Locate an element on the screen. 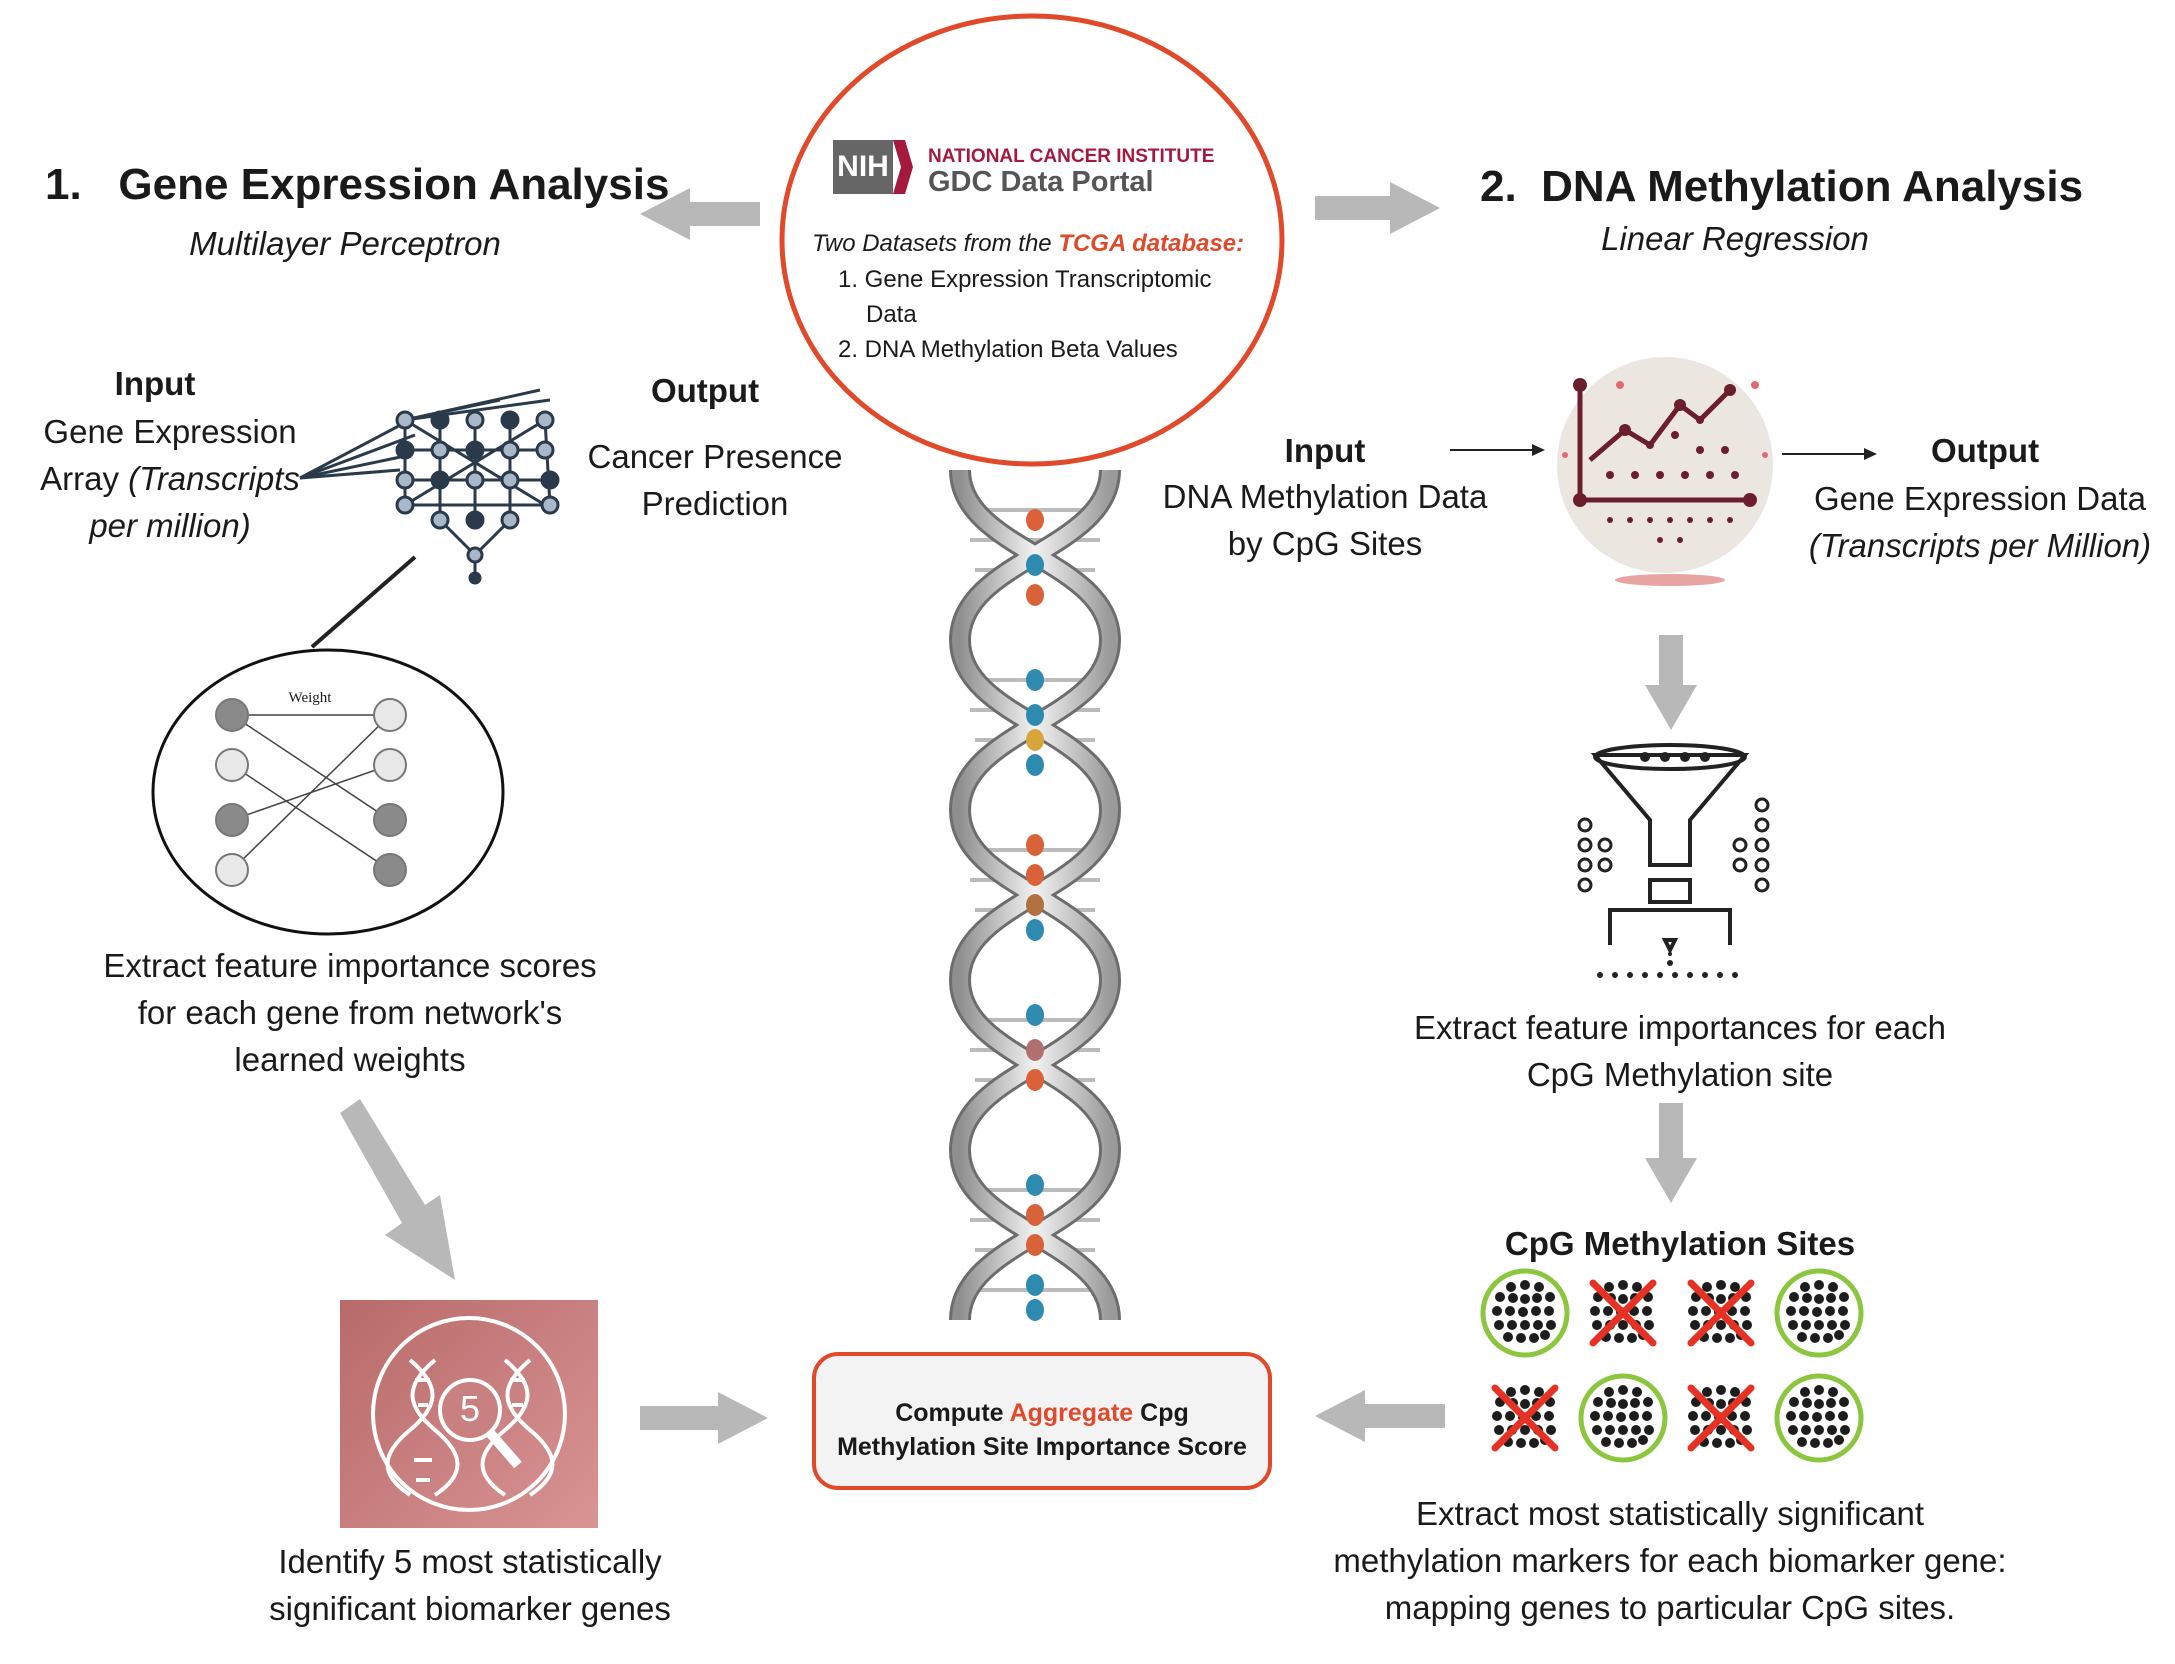 The width and height of the screenshot is (2175, 1664). right-input-line2: by CpG Sites is located at coordinates (1325, 543).